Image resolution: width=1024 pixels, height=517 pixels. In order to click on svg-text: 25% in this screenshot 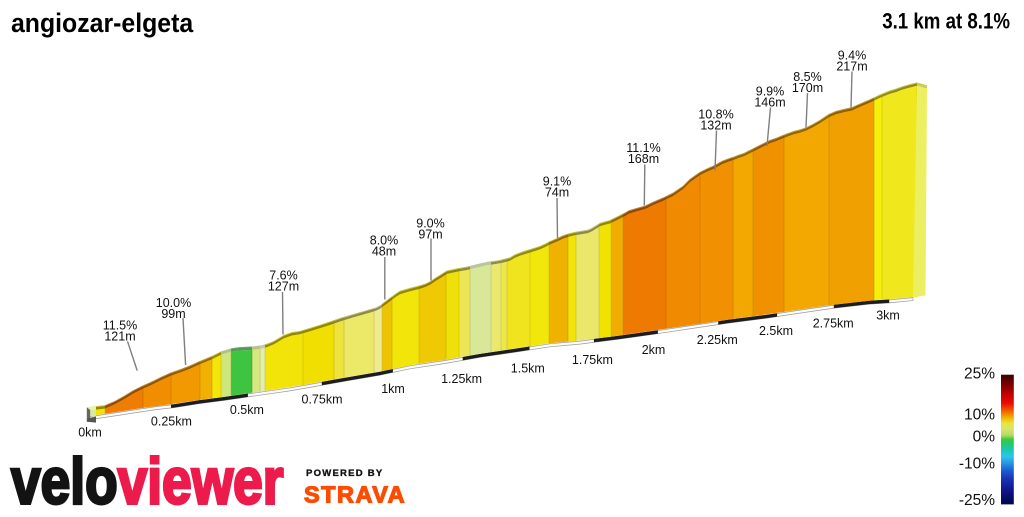, I will do `click(979, 374)`.